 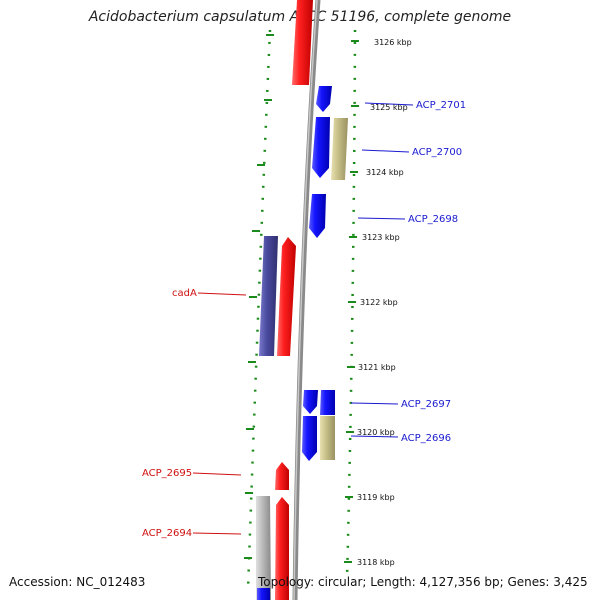 I want to click on feature-red-mid, so click(x=286, y=296).